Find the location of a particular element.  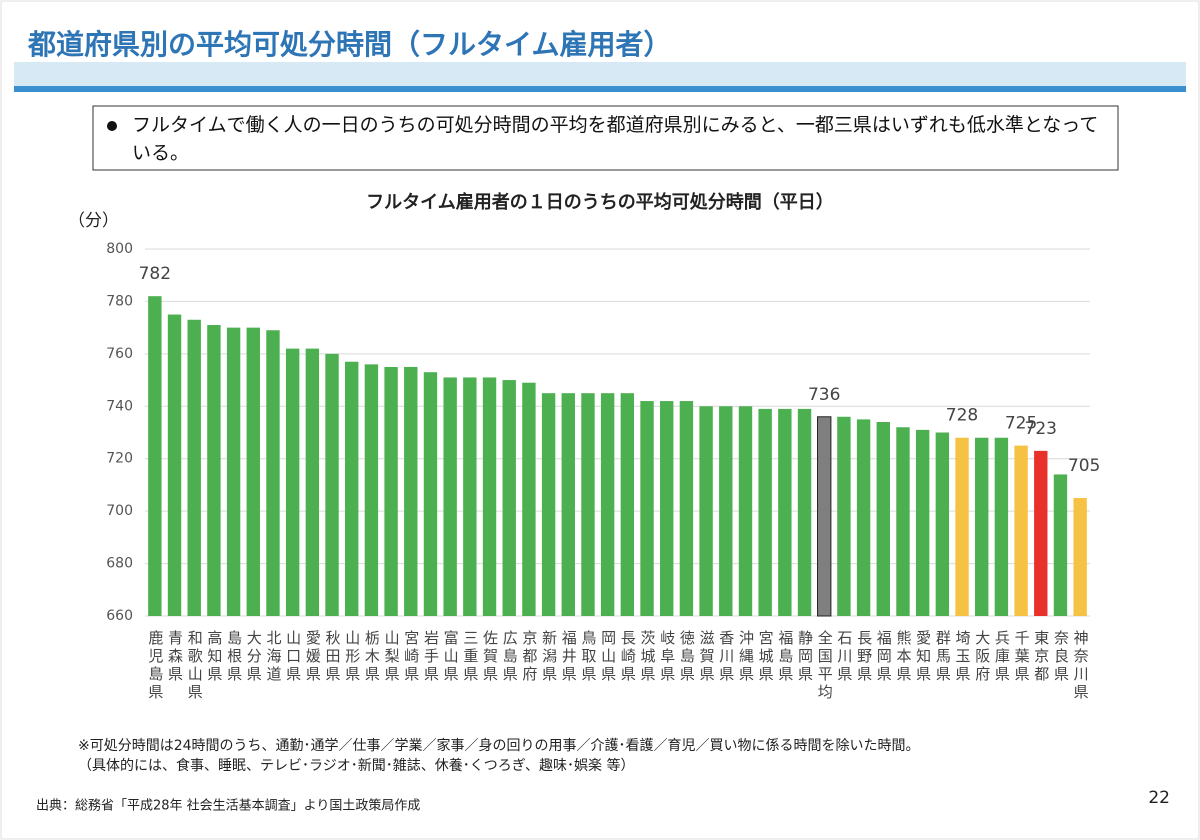

x-tick-label: 愛知県 is located at coordinates (923, 657).